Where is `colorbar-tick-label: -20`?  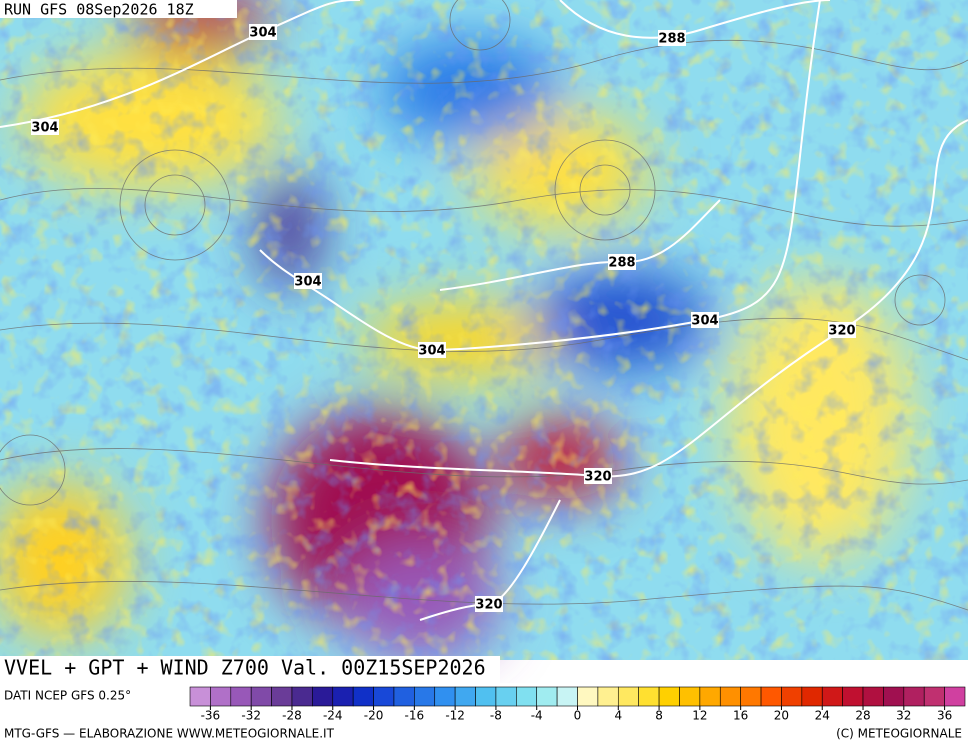 colorbar-tick-label: -20 is located at coordinates (374, 716).